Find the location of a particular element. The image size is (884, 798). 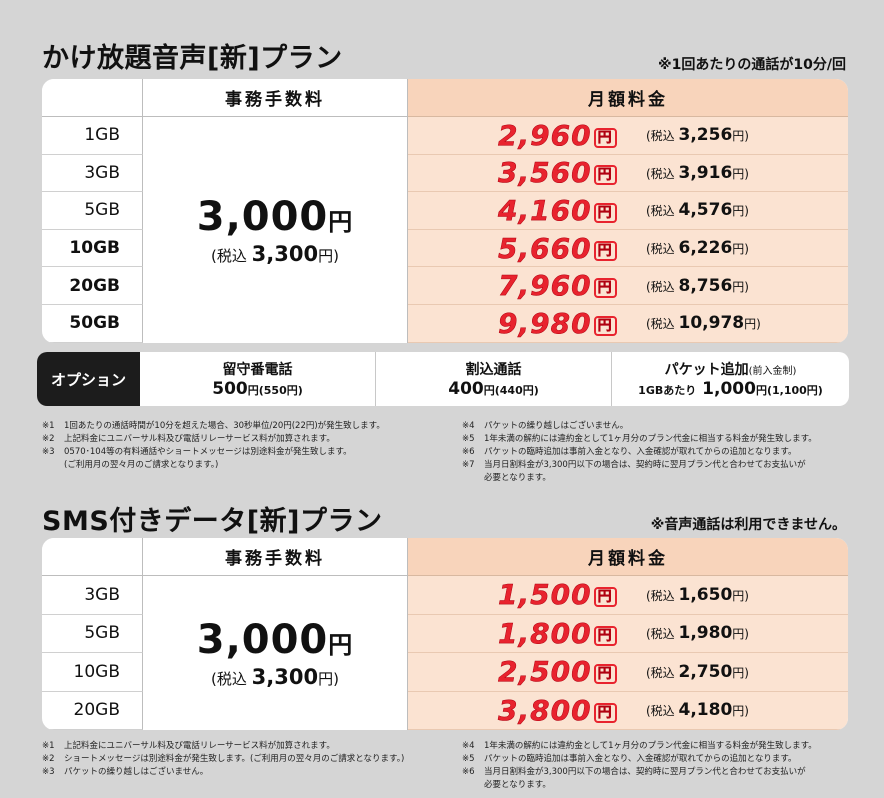

price-row: 7,960 円 (税込 8,756円) is located at coordinates (628, 286).